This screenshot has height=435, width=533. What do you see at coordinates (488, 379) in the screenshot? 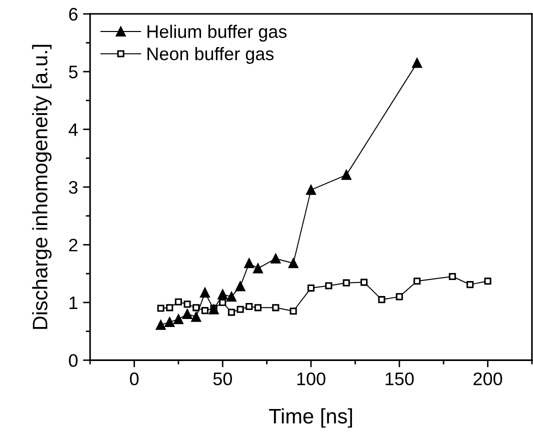
I see `x-tick-label: 200` at bounding box center [488, 379].